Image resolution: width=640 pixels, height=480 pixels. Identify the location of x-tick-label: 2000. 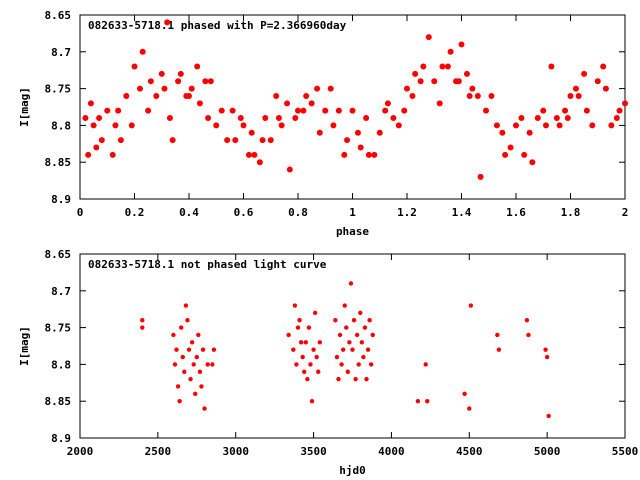
(80, 451).